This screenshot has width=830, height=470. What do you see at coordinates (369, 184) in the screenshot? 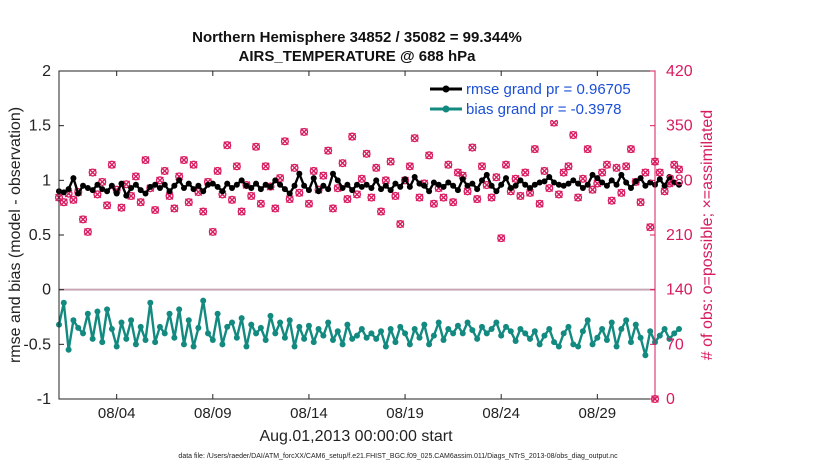
I see `rmse-series` at bounding box center [369, 184].